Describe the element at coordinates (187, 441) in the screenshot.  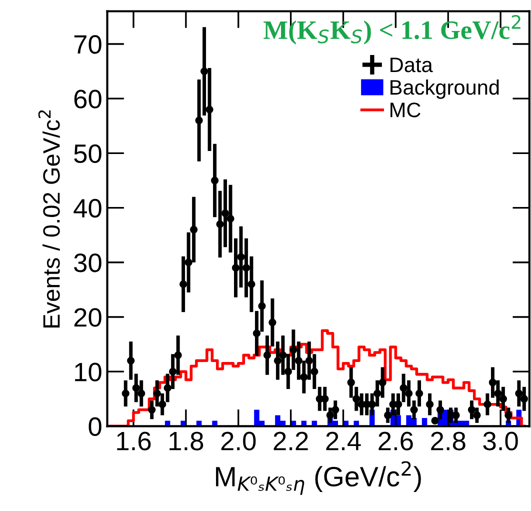
I see `x-tick-label: 1.8` at that location.